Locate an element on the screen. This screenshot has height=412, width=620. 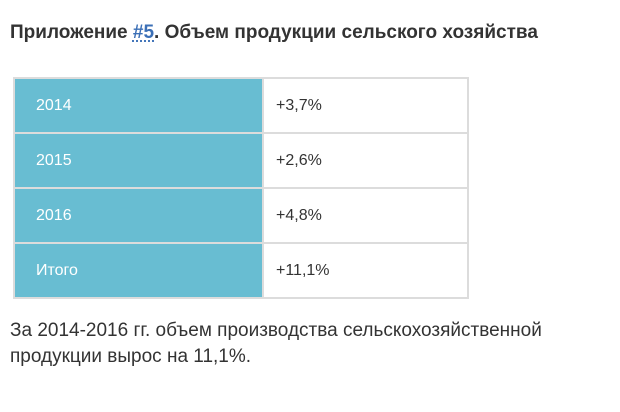
heading-title: . Объем продукции сельского хозяйства is located at coordinates (346, 32).